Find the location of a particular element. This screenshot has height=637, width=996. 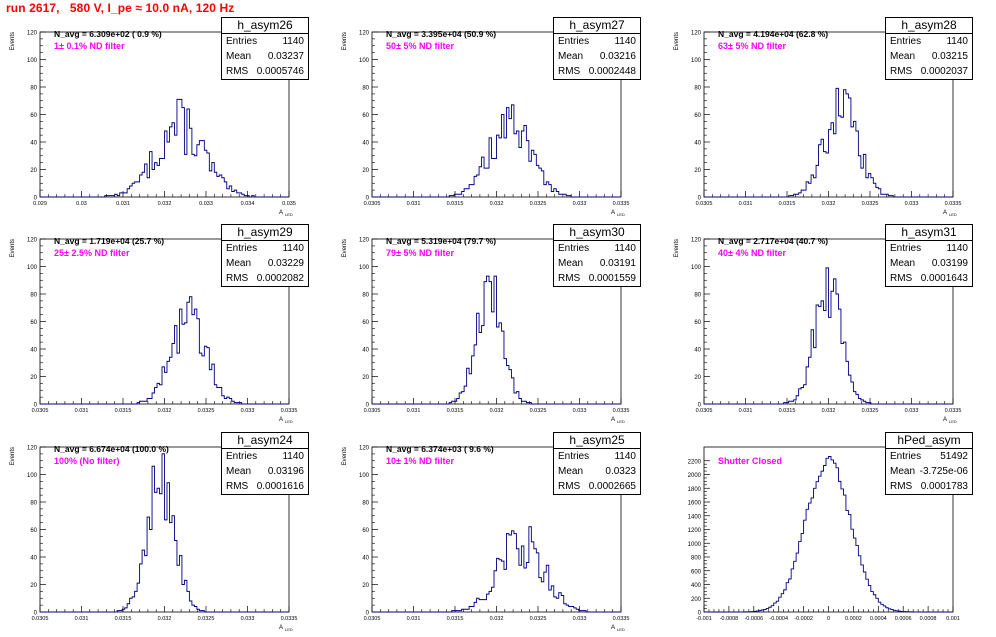

filter-label: 1± 0.1% ND filter is located at coordinates (89, 46).